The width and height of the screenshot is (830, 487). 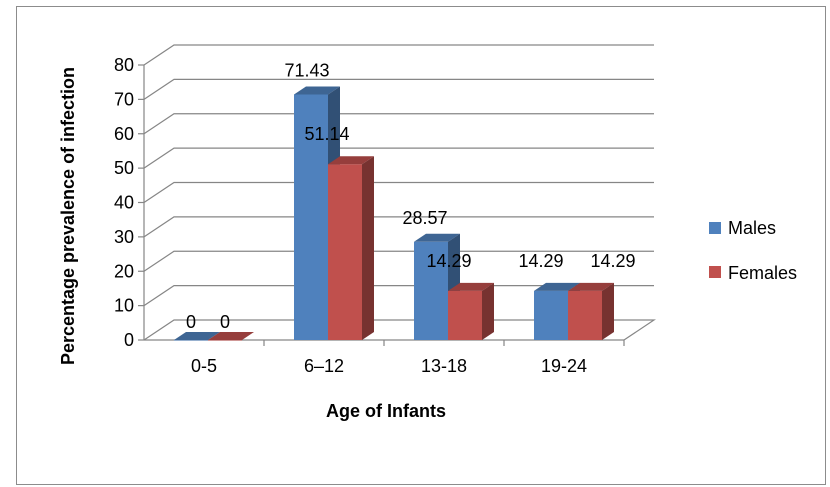 What do you see at coordinates (326, 134) in the screenshot?
I see `data-label: 51.14` at bounding box center [326, 134].